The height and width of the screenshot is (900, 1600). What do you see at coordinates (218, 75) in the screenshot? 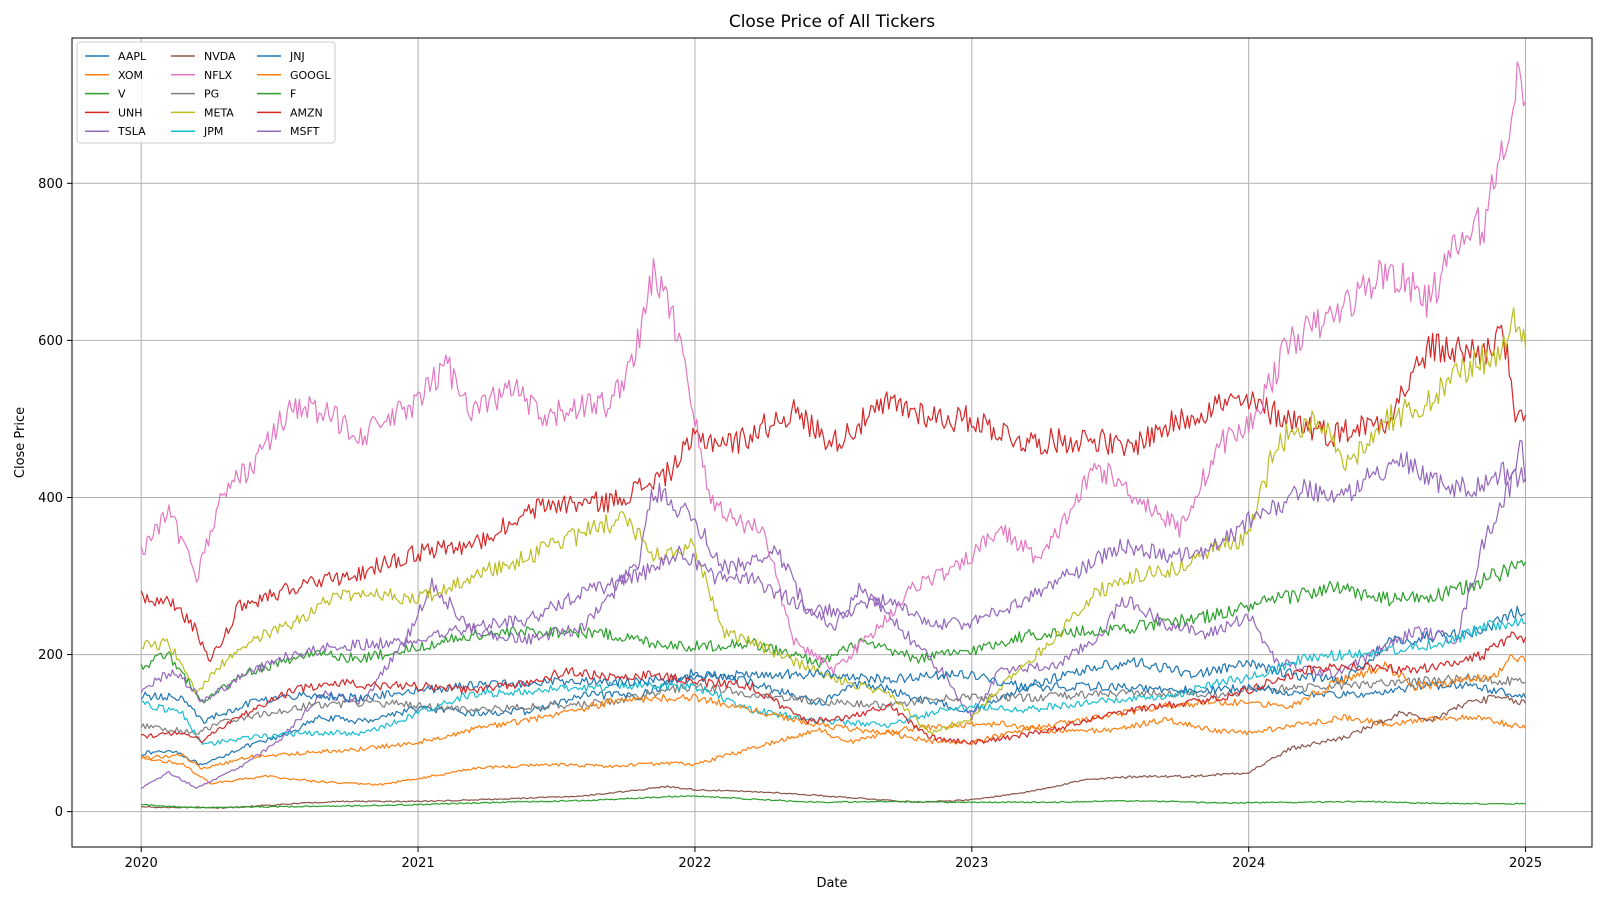
I see `legend-label: NFLX` at bounding box center [218, 75].